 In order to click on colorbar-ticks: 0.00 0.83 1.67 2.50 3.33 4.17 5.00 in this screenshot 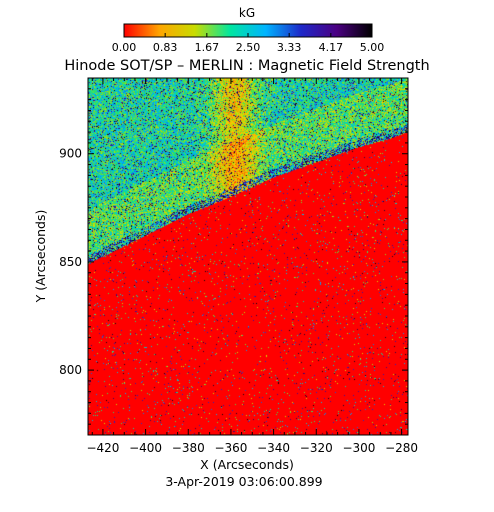, I will do `click(248, 43)`.